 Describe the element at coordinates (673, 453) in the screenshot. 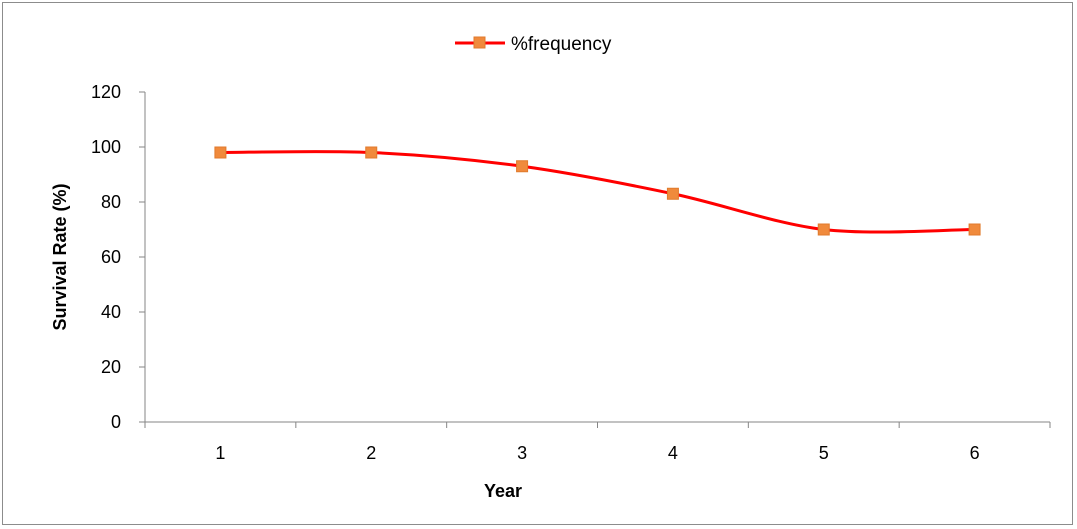

I see `x-tick-label: 4` at that location.